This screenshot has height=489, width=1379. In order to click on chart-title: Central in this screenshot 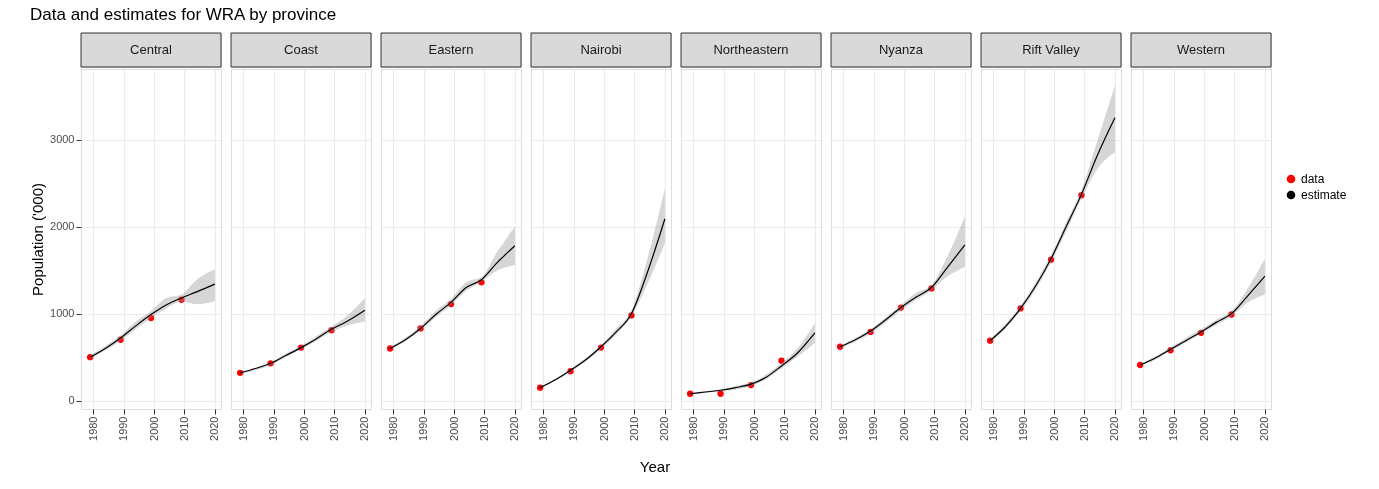, I will do `click(151, 49)`.